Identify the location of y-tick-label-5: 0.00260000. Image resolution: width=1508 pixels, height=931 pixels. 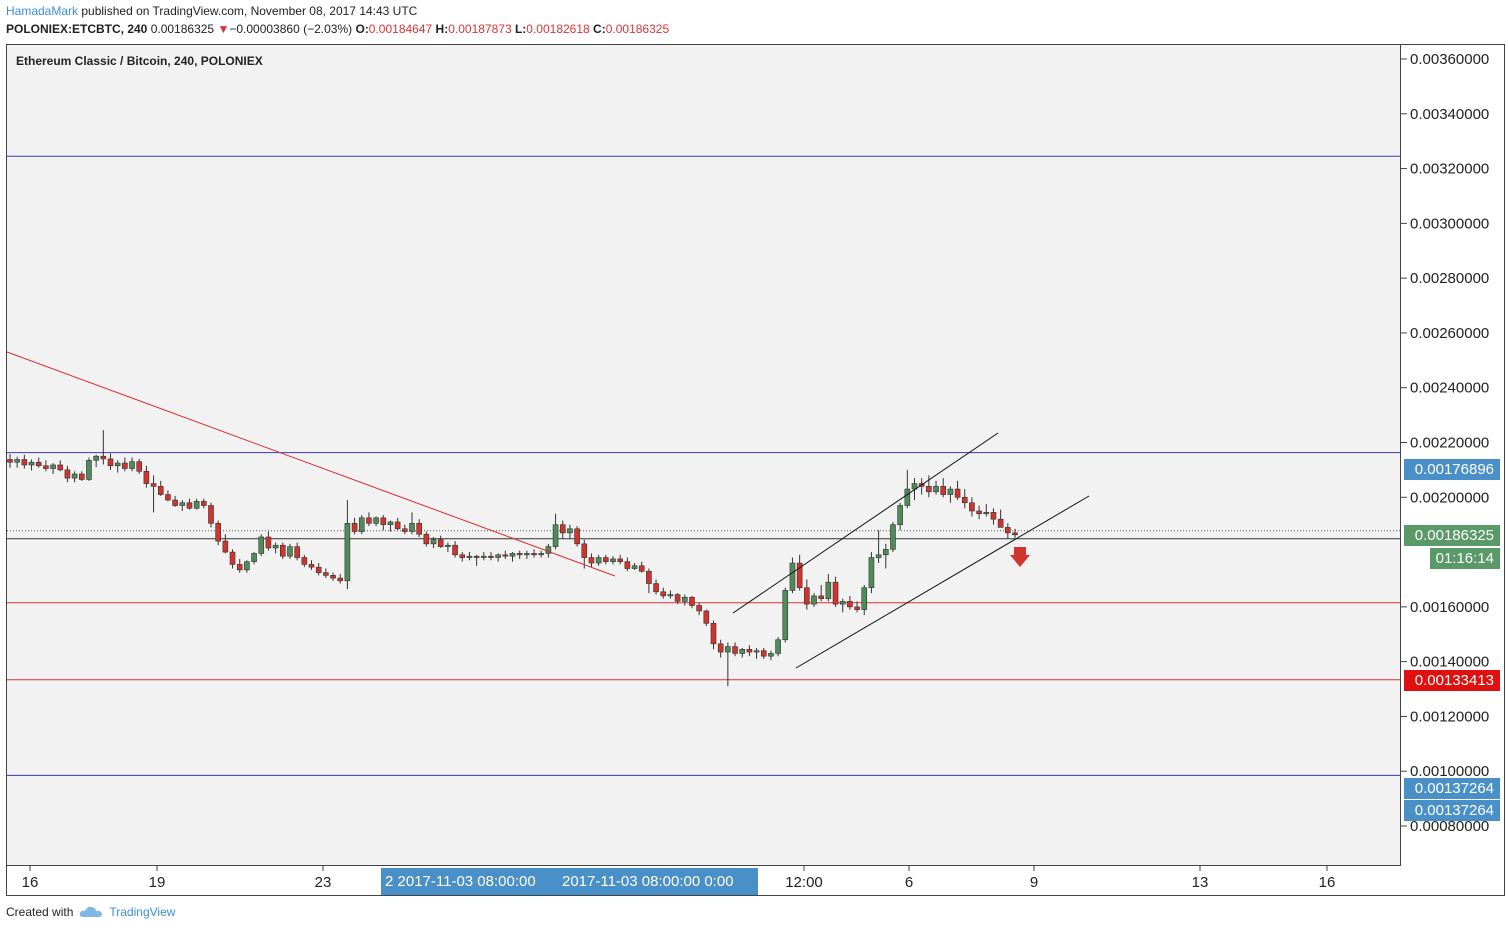
(1449, 333).